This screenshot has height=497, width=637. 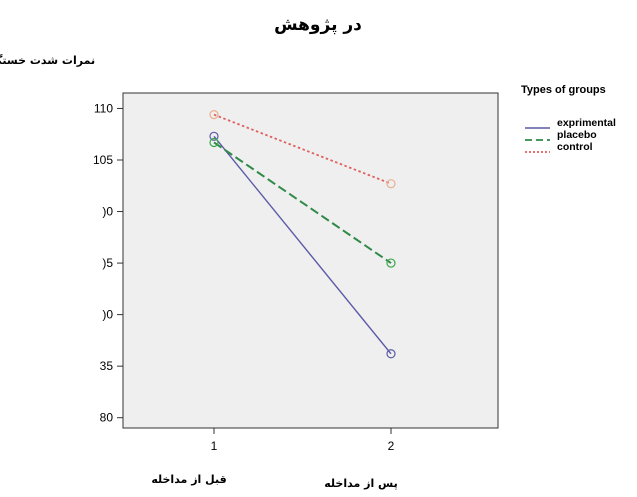 I want to click on legend-label-exprimental: exprimental, so click(x=586, y=123).